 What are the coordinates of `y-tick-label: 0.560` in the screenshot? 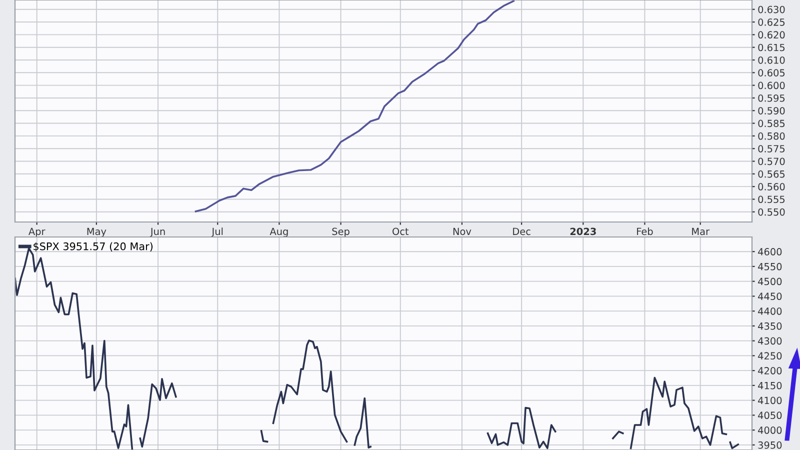 It's located at (771, 186).